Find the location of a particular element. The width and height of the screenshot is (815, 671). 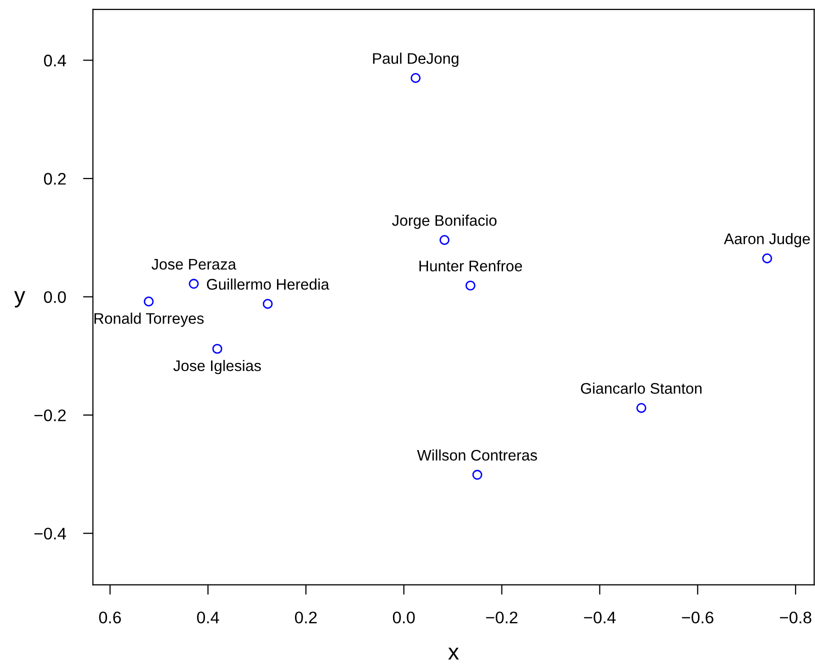

x-tick-label: −0.4 is located at coordinates (600, 618).